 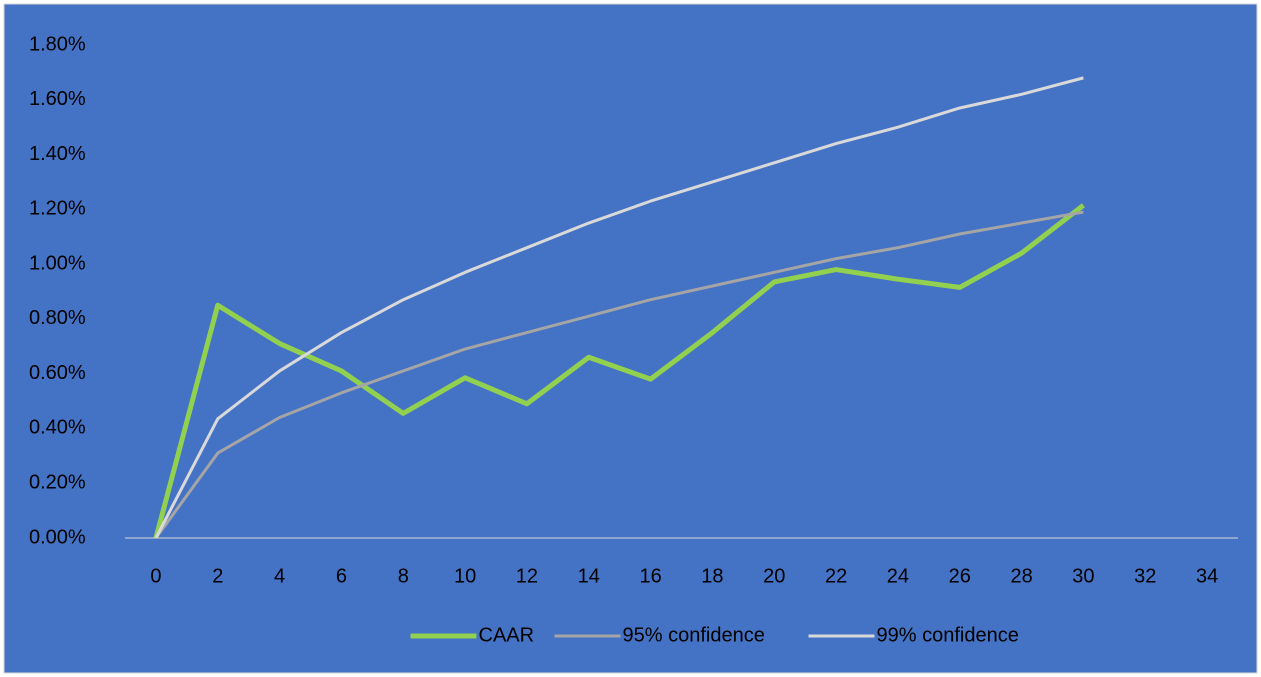 I want to click on y-tick-label: 1.40%, so click(x=57, y=154).